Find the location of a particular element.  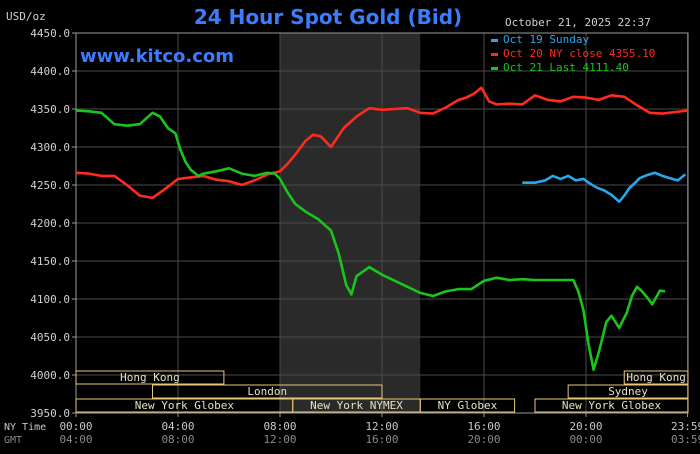

legend-label-1: Oct 19 Sunday is located at coordinates (546, 39).